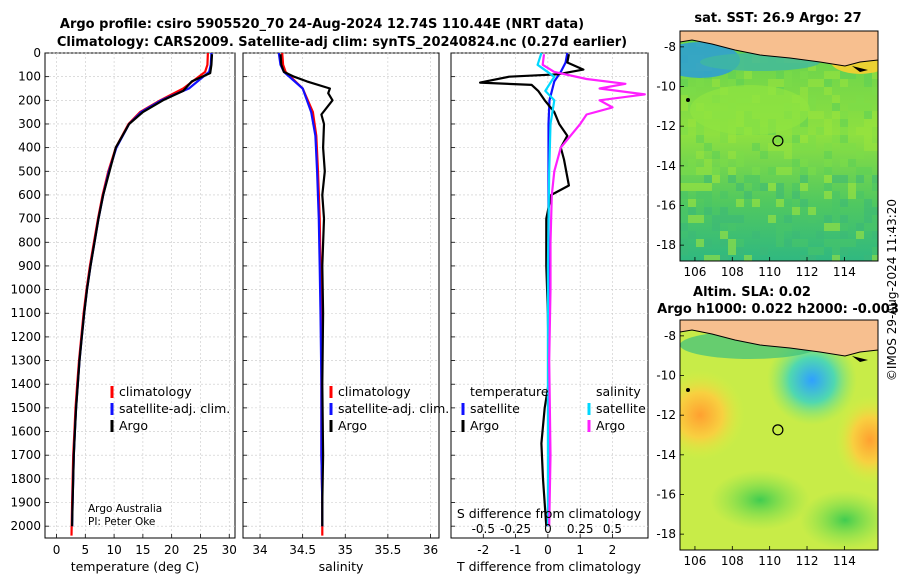  What do you see at coordinates (516, 550) in the screenshot?
I see `xtick-label: -1` at bounding box center [516, 550].